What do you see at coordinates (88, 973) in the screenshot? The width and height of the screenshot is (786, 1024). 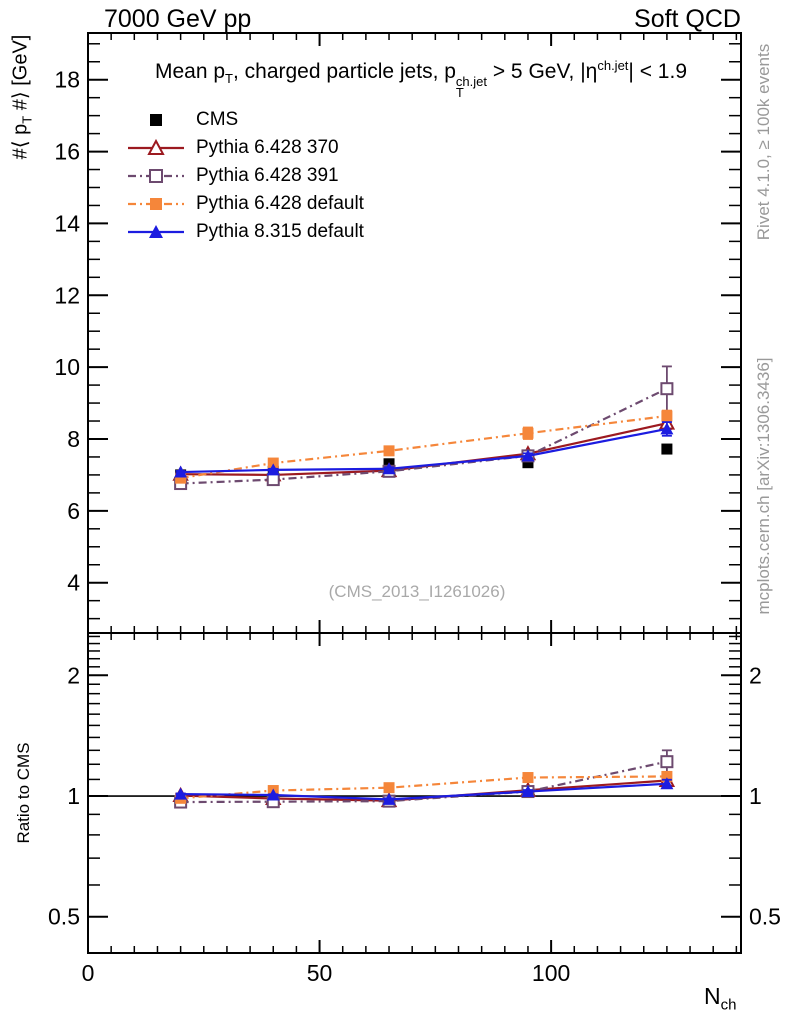 I see `tick-label: 0` at bounding box center [88, 973].